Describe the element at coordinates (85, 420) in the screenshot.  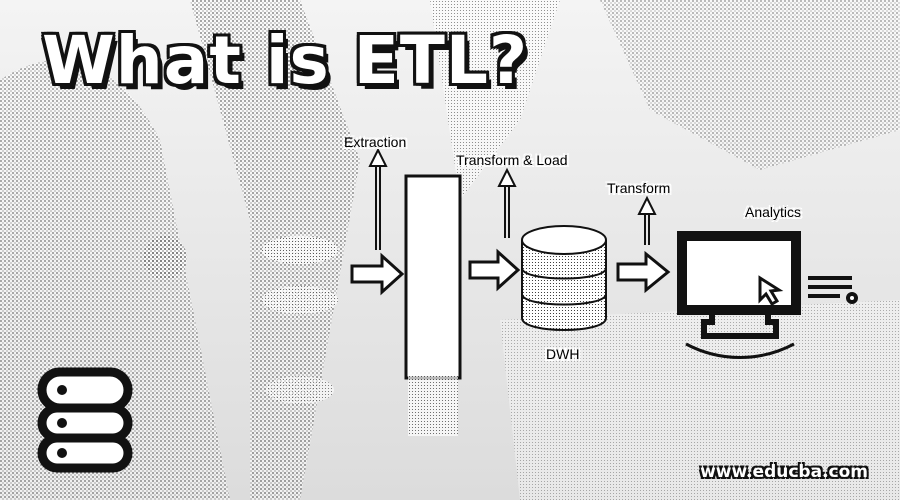
I see `database-icon` at that location.